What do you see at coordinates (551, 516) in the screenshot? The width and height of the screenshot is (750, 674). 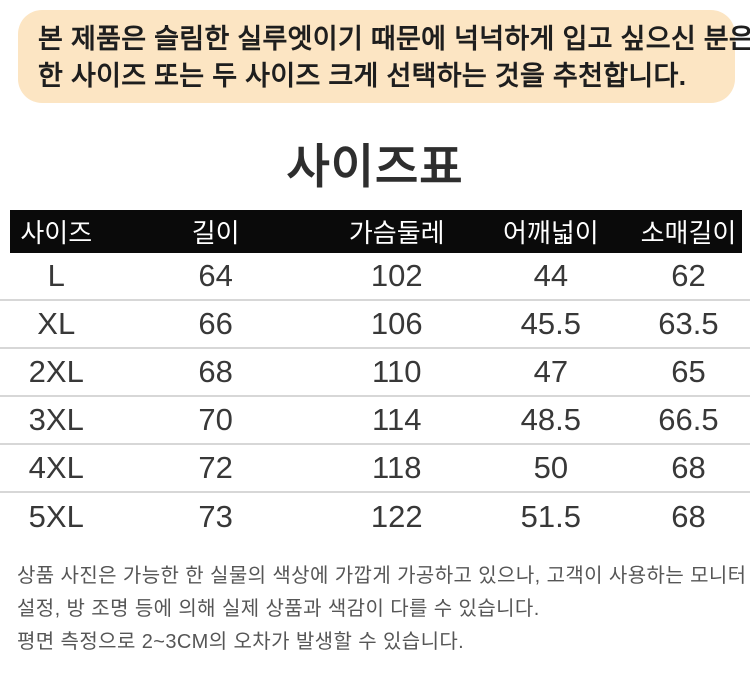 I see `shoulder-cell: 51.5` at bounding box center [551, 516].